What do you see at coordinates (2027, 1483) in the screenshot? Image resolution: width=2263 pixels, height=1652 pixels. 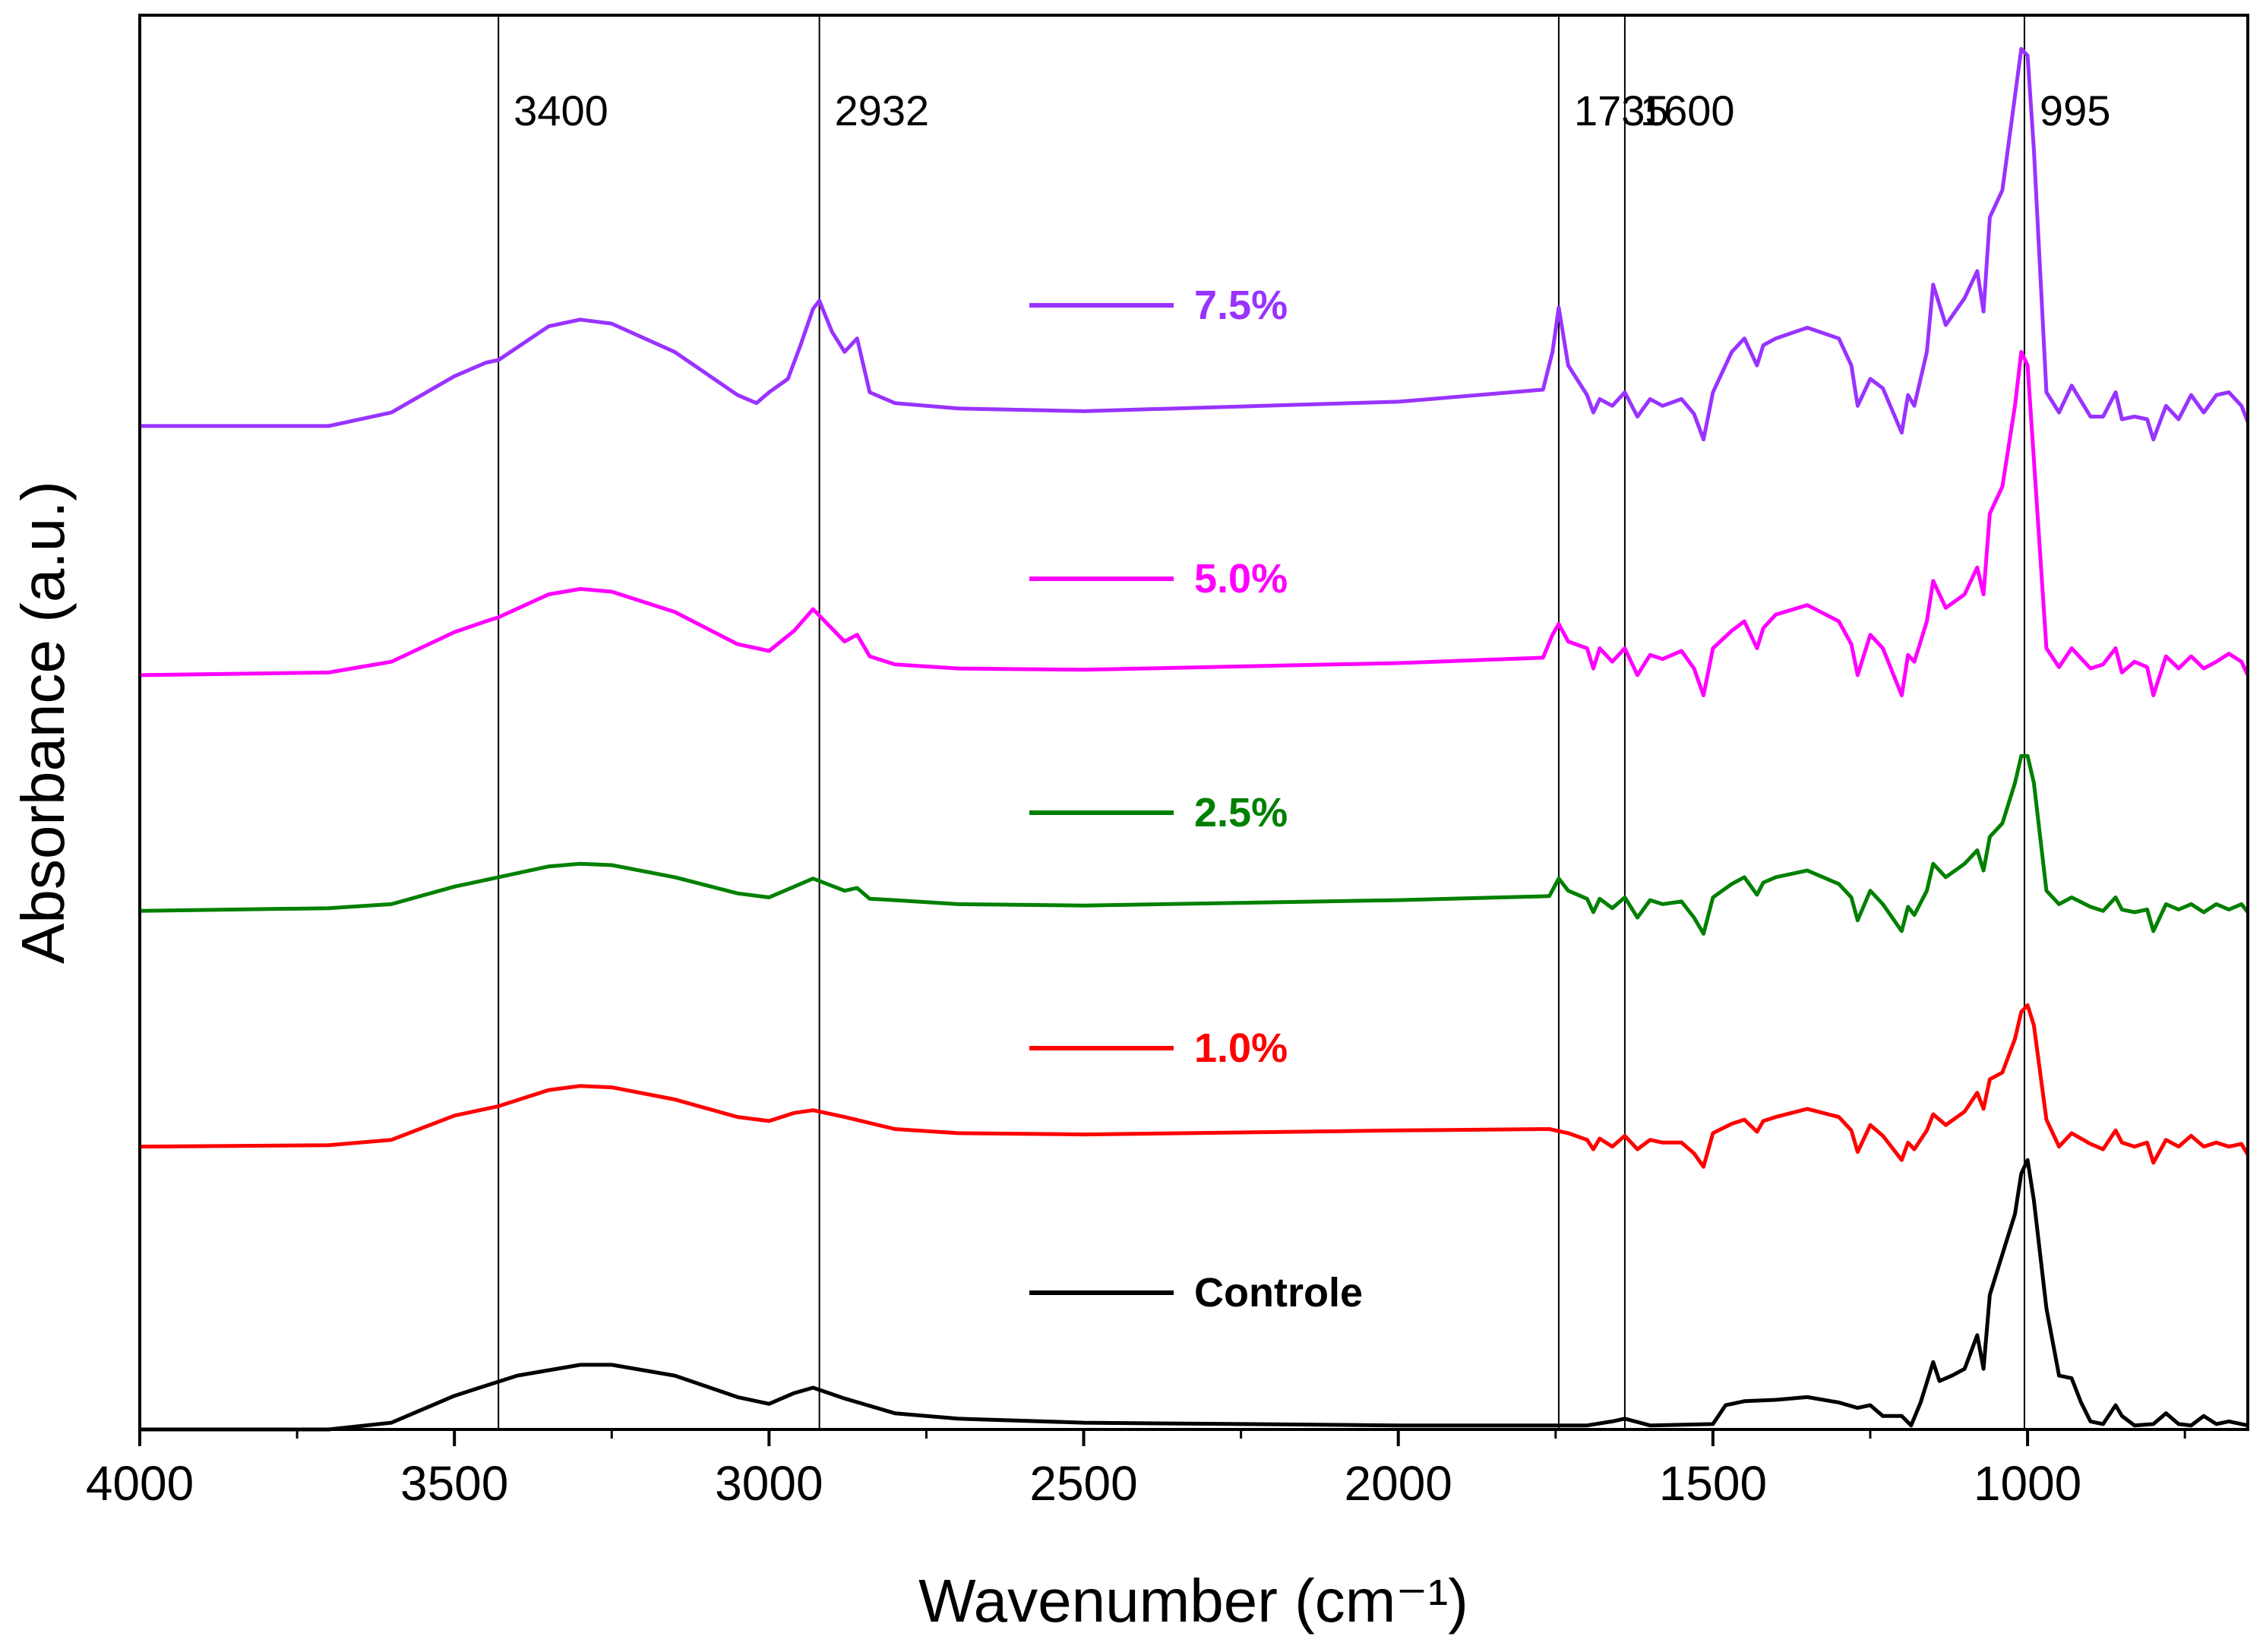 I see `x-tick-label-1000: 1000` at bounding box center [2027, 1483].